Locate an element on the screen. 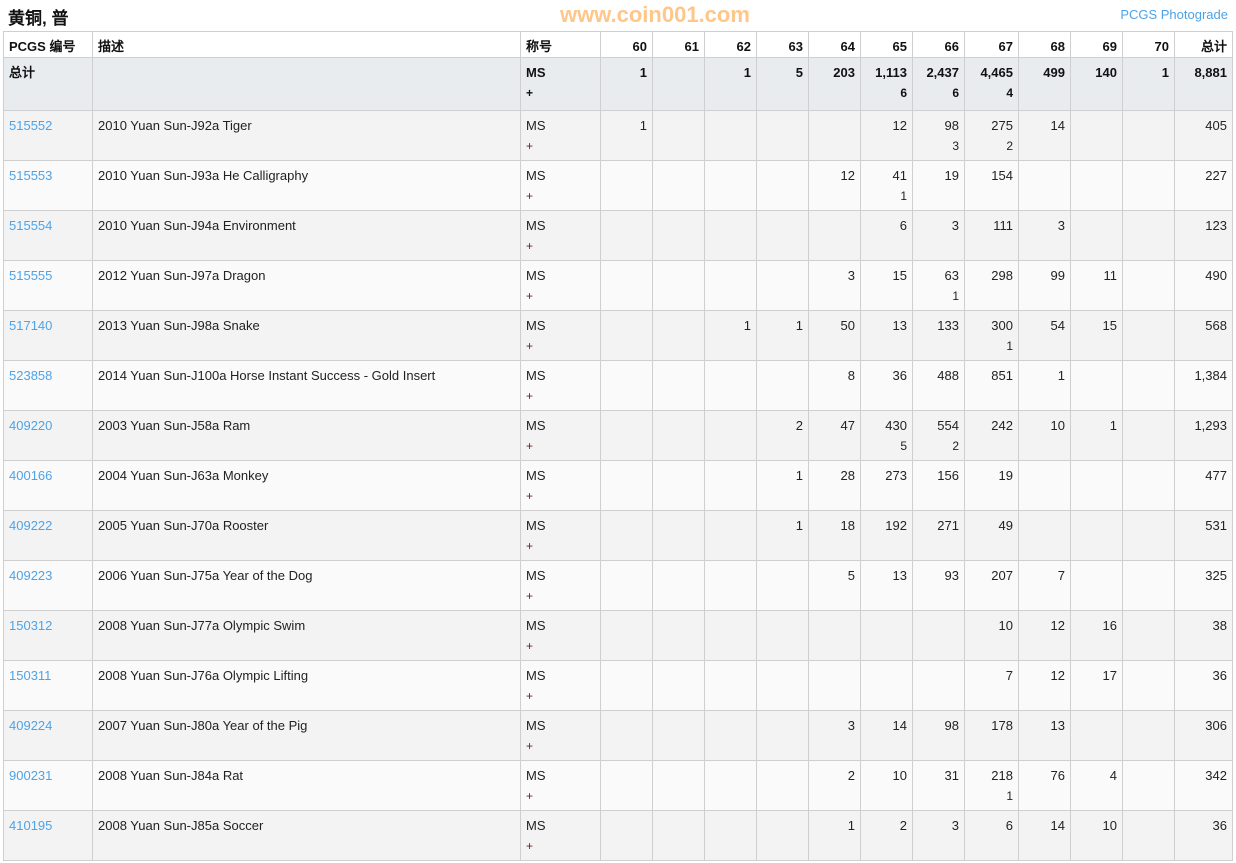  count-value: 19 is located at coordinates (1005, 475).